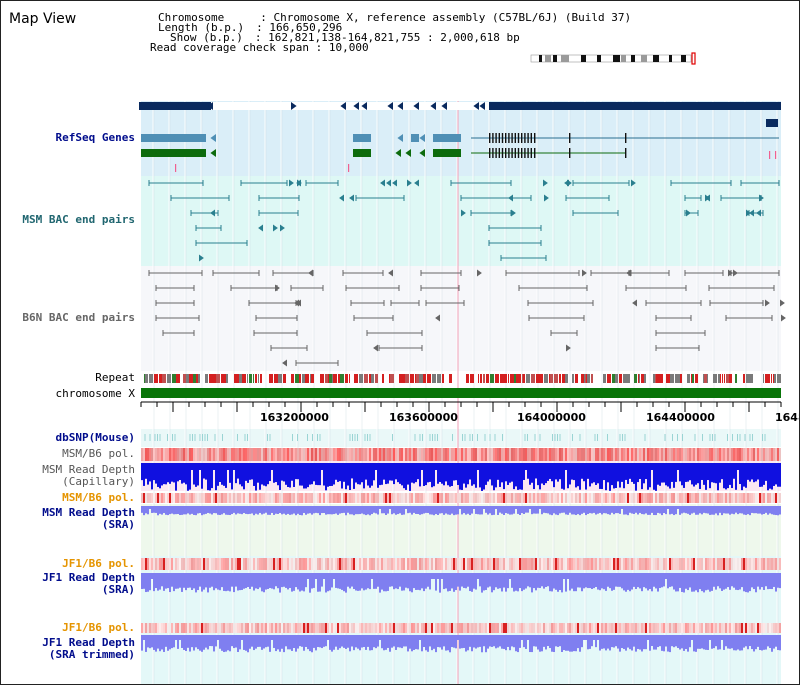 Image resolution: width=800 pixels, height=685 pixels. Describe the element at coordinates (95, 137) in the screenshot. I see `track-label-refseq: RefSeq Genes` at that location.